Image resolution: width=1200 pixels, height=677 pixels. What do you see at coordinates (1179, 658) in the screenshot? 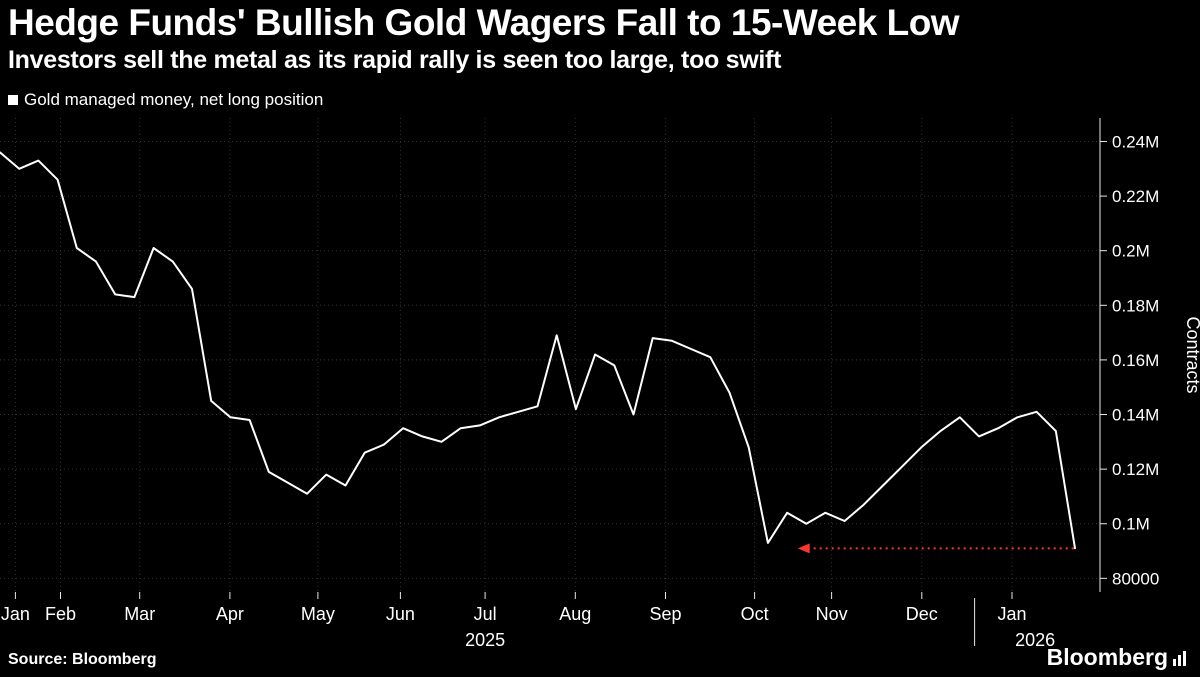
I see `bloomberg-bars-icon` at bounding box center [1179, 658].